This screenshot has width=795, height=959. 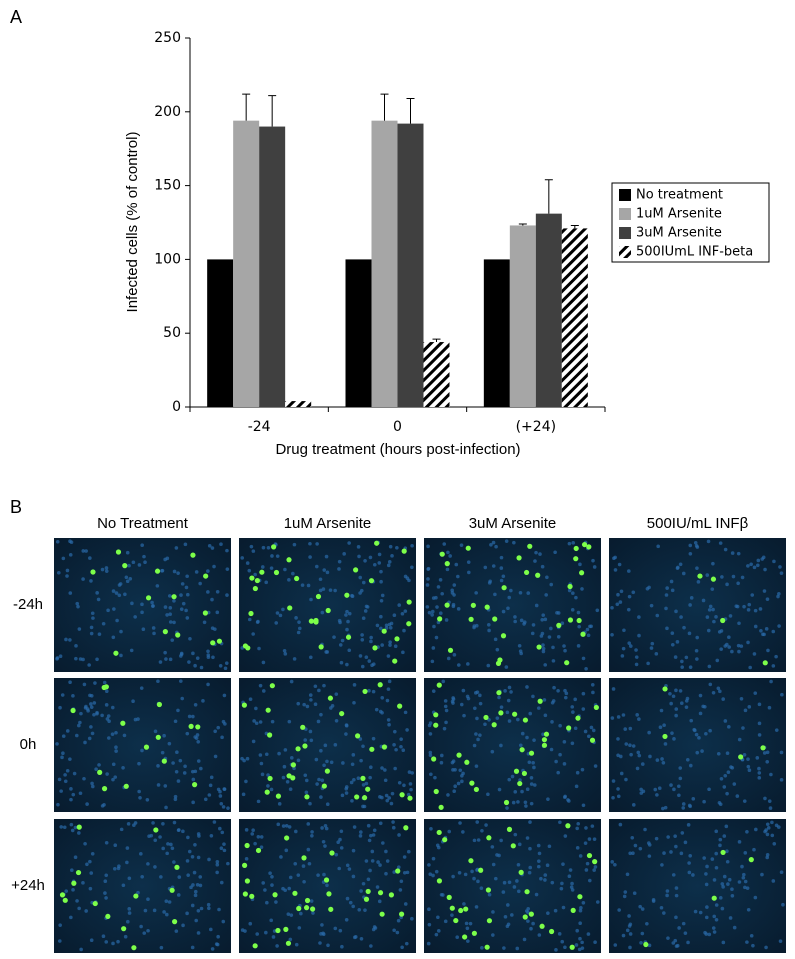 I want to click on y-tick-label: 100, so click(x=167, y=259).